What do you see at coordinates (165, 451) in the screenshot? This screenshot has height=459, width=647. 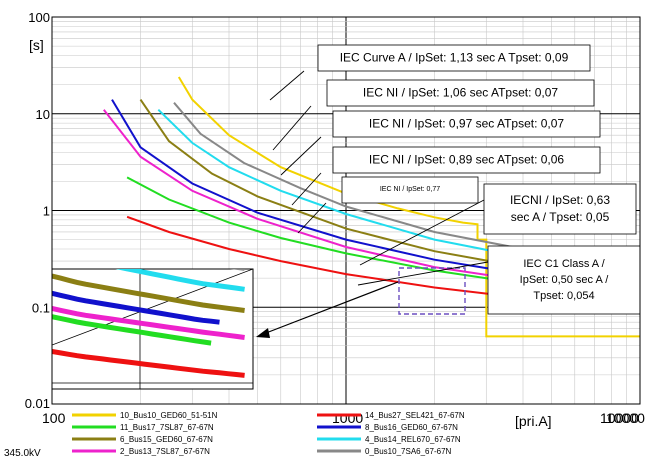 I see `legend-label: 2_Bus13_7SL87_67-67N` at bounding box center [165, 451].